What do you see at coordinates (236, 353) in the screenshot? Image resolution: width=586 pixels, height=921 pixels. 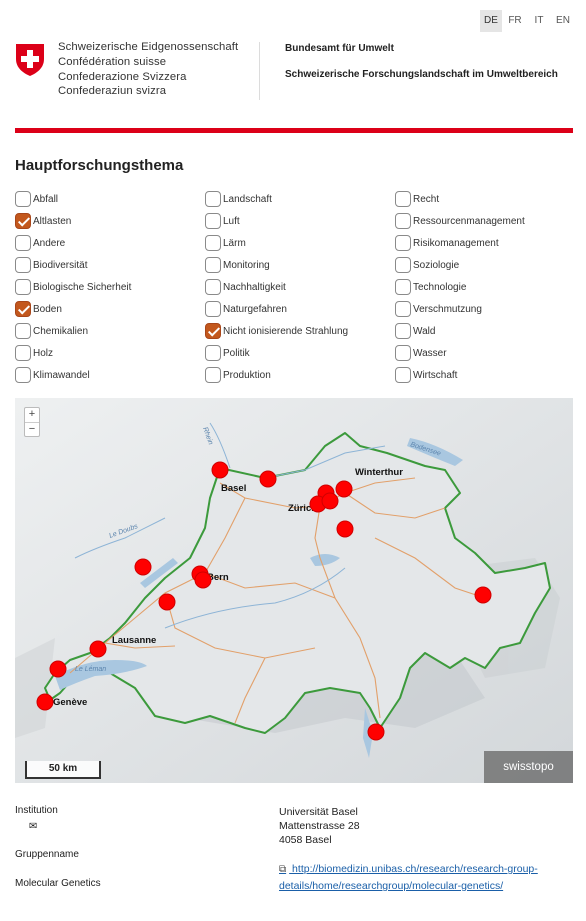 I see `topic-label: Politik` at bounding box center [236, 353].